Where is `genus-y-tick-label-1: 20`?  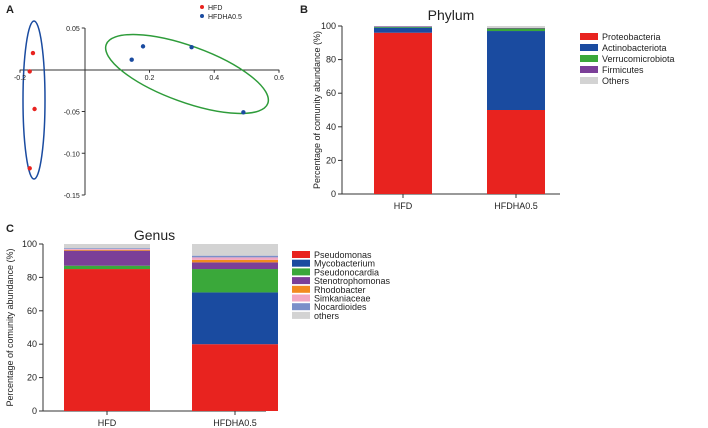 genus-y-tick-label-1: 20 is located at coordinates (32, 378).